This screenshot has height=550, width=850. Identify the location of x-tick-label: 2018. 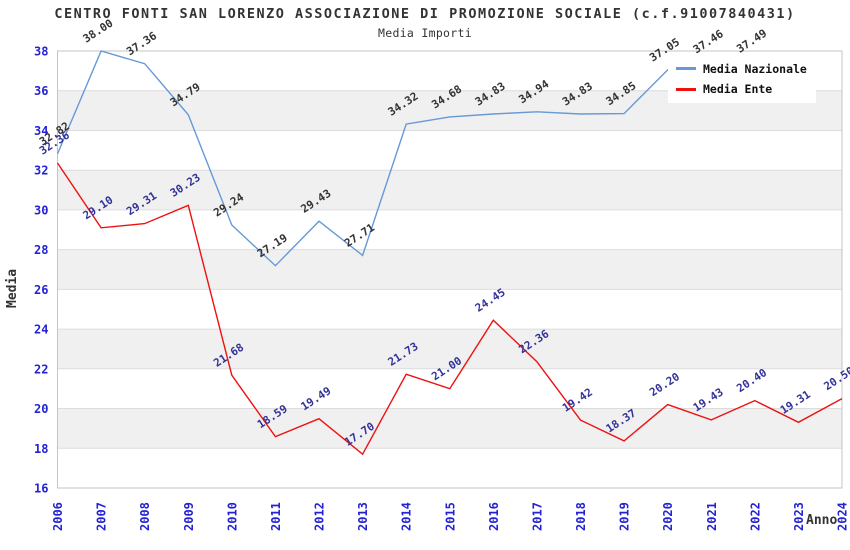
(581, 516).